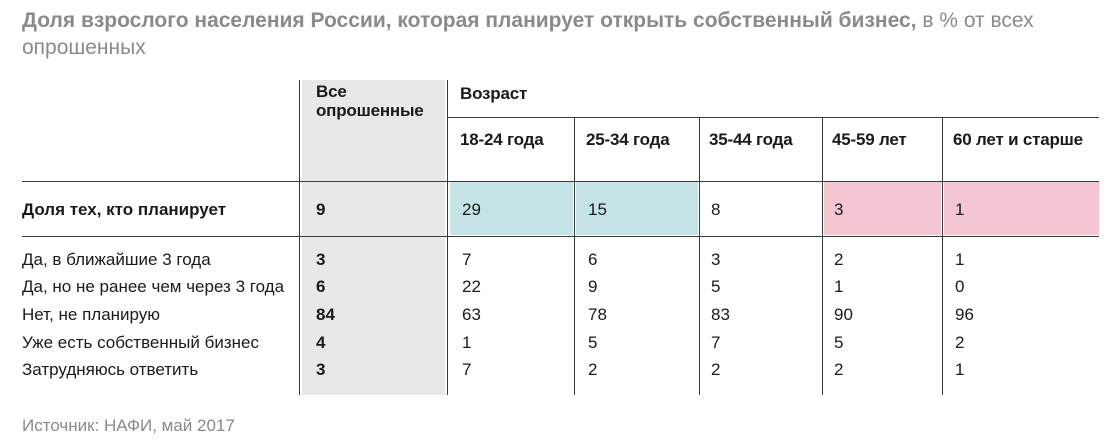  What do you see at coordinates (110, 369) in the screenshot?
I see `row-label: Затрудняюсь ответить` at bounding box center [110, 369].